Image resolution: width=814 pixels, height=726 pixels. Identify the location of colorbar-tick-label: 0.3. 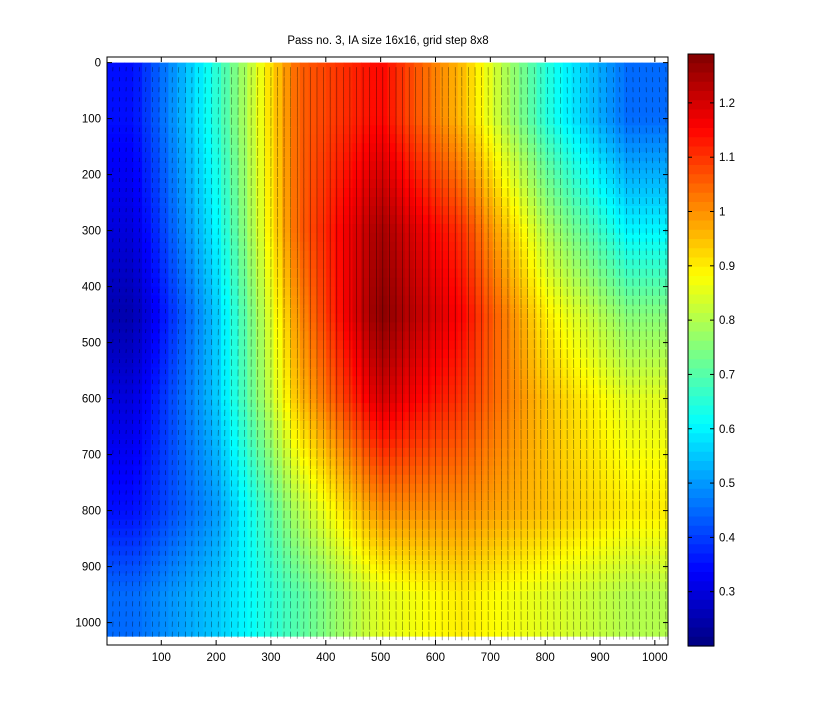
(727, 593).